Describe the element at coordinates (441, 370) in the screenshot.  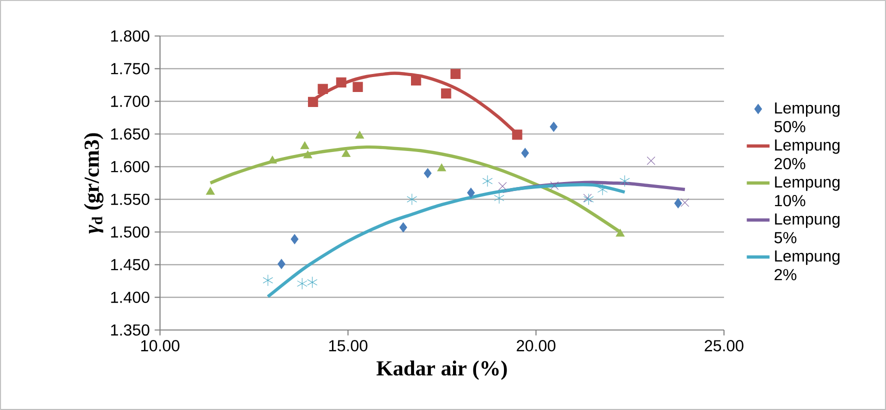
I see `x-axis-title: Kadar air (%)` at that location.